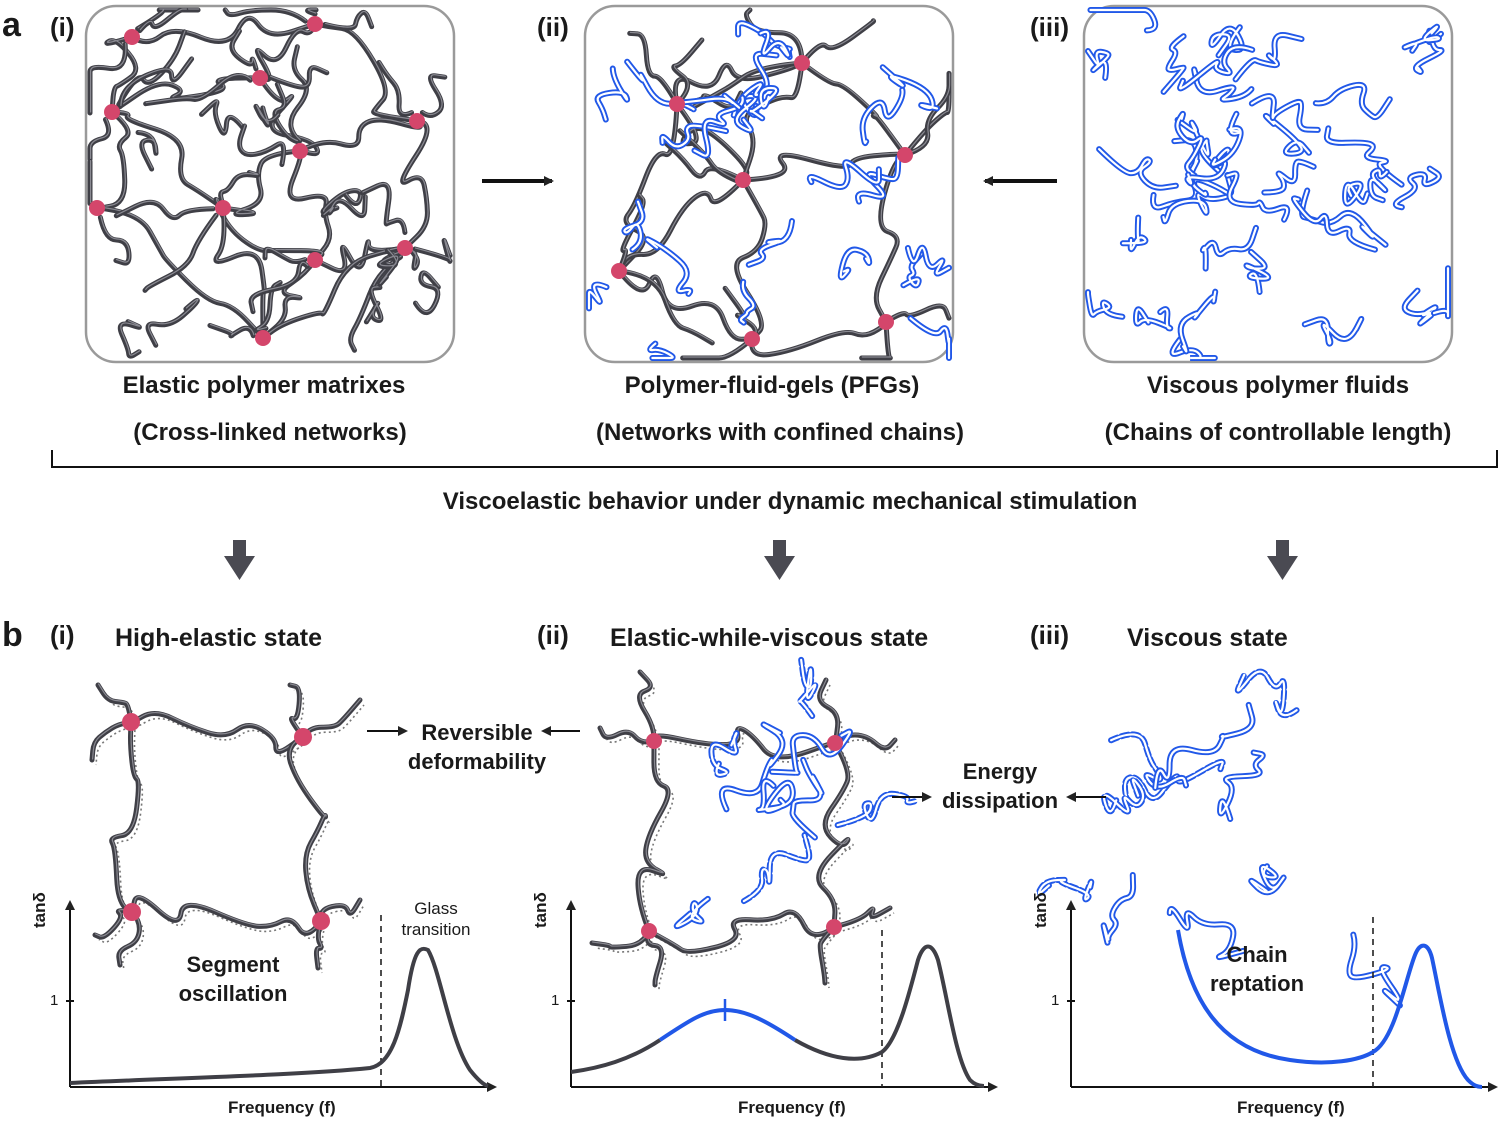  What do you see at coordinates (1329, 1009) in the screenshot?
I see `tandelta-curve-viscous` at bounding box center [1329, 1009].